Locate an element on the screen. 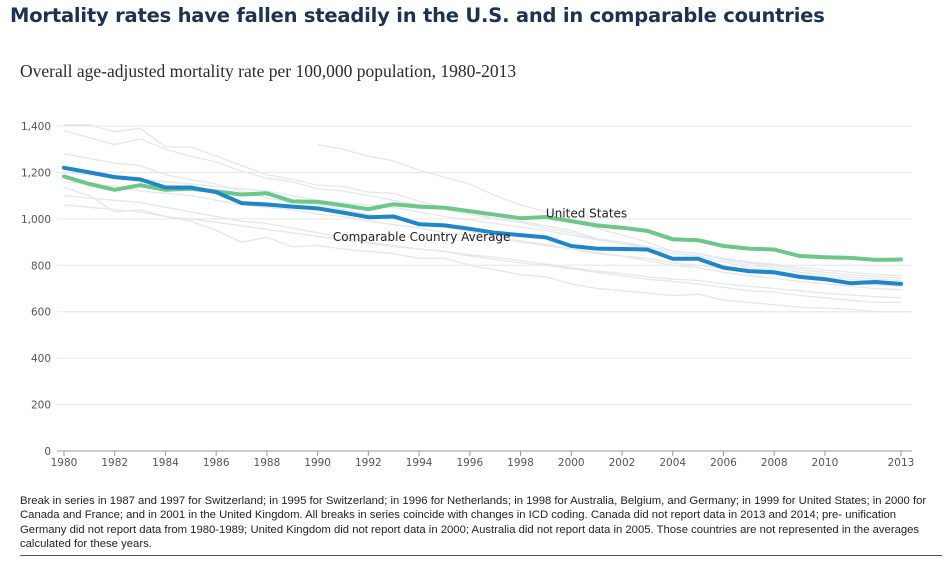 This screenshot has height=561, width=952. x-tick-label: 2013 is located at coordinates (901, 463).